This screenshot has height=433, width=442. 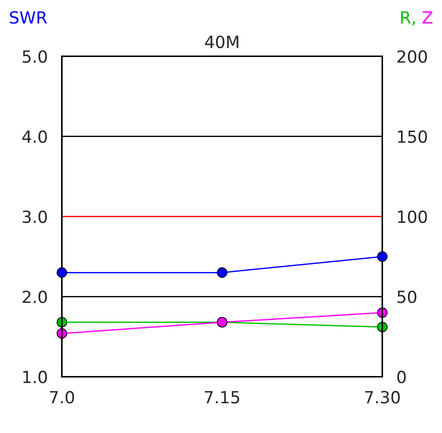 I want to click on x-tick-label: 7.0, so click(x=62, y=397).